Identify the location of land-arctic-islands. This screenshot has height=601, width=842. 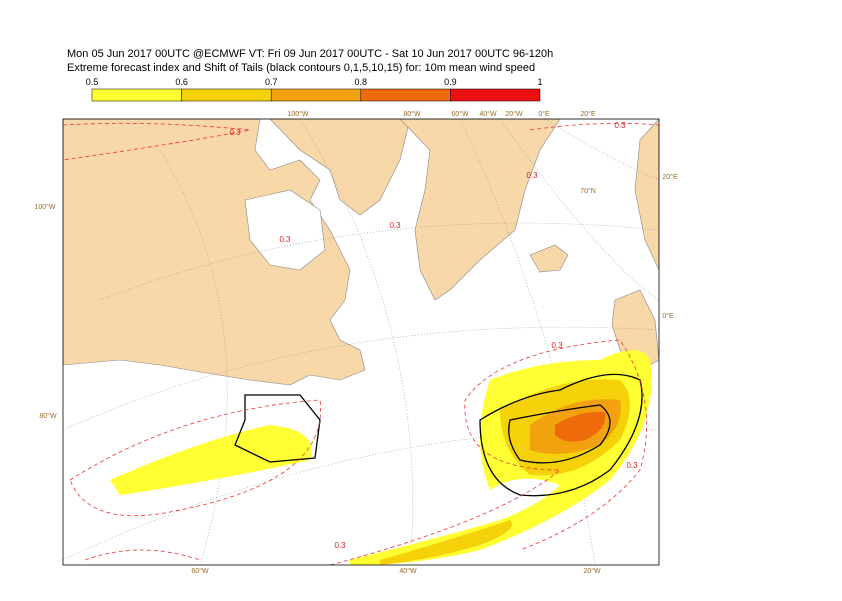
(340, 167).